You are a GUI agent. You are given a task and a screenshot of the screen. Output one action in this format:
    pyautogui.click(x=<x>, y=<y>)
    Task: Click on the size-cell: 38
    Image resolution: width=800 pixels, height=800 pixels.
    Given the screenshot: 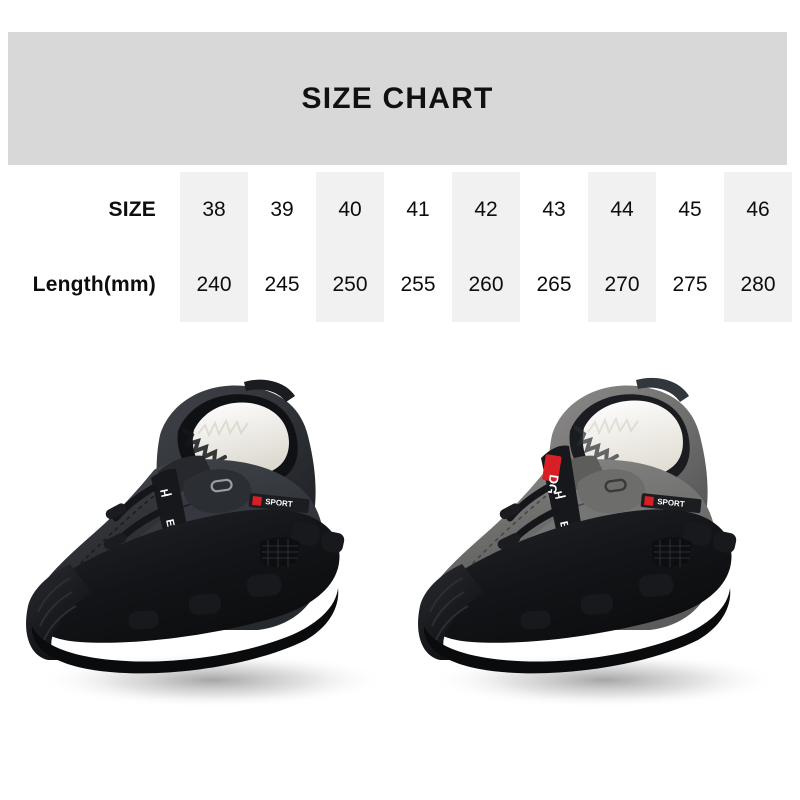 What is the action you would take?
    pyautogui.click(x=214, y=209)
    